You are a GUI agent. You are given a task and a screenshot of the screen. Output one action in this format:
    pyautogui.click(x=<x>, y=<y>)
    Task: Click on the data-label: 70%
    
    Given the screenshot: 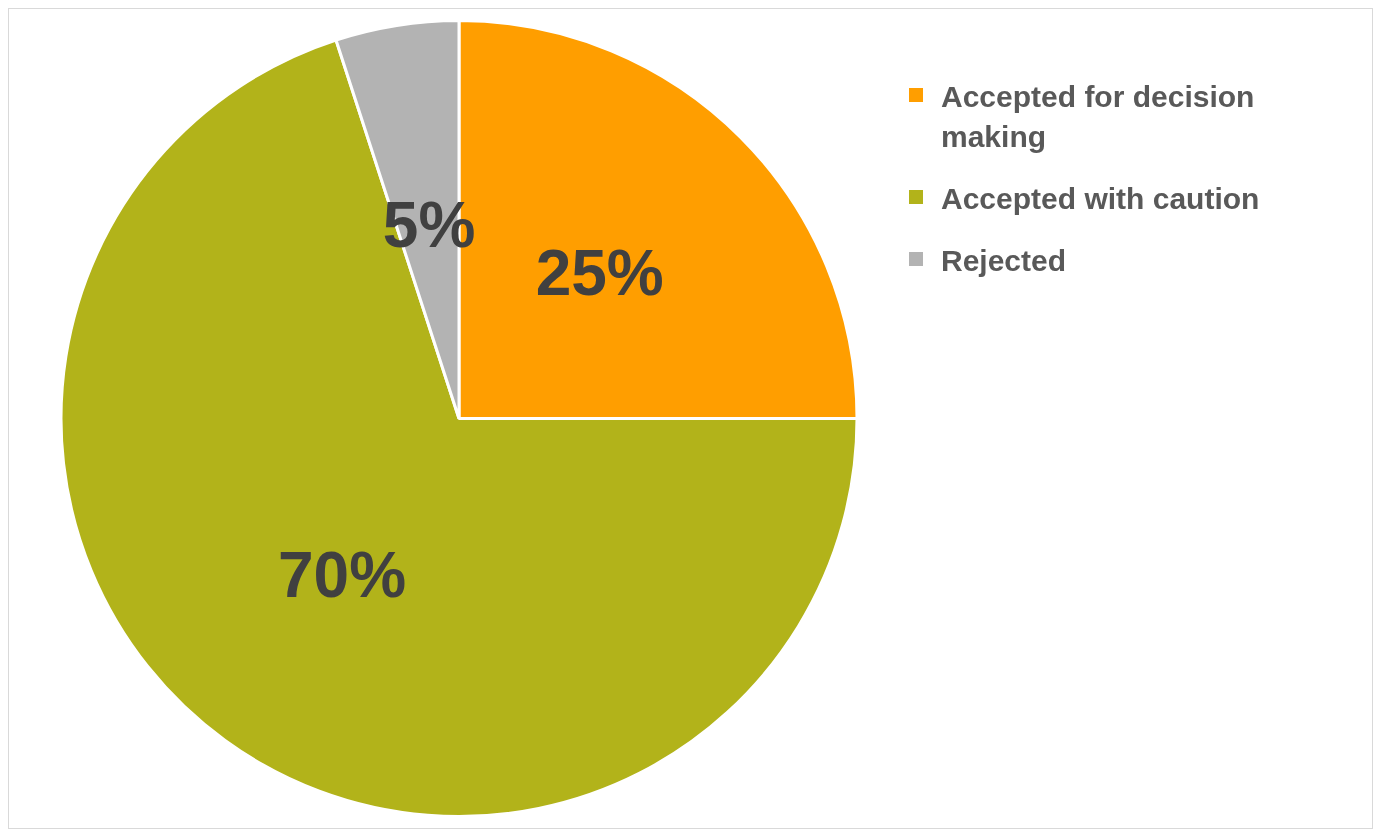 What is the action you would take?
    pyautogui.click(x=342, y=575)
    